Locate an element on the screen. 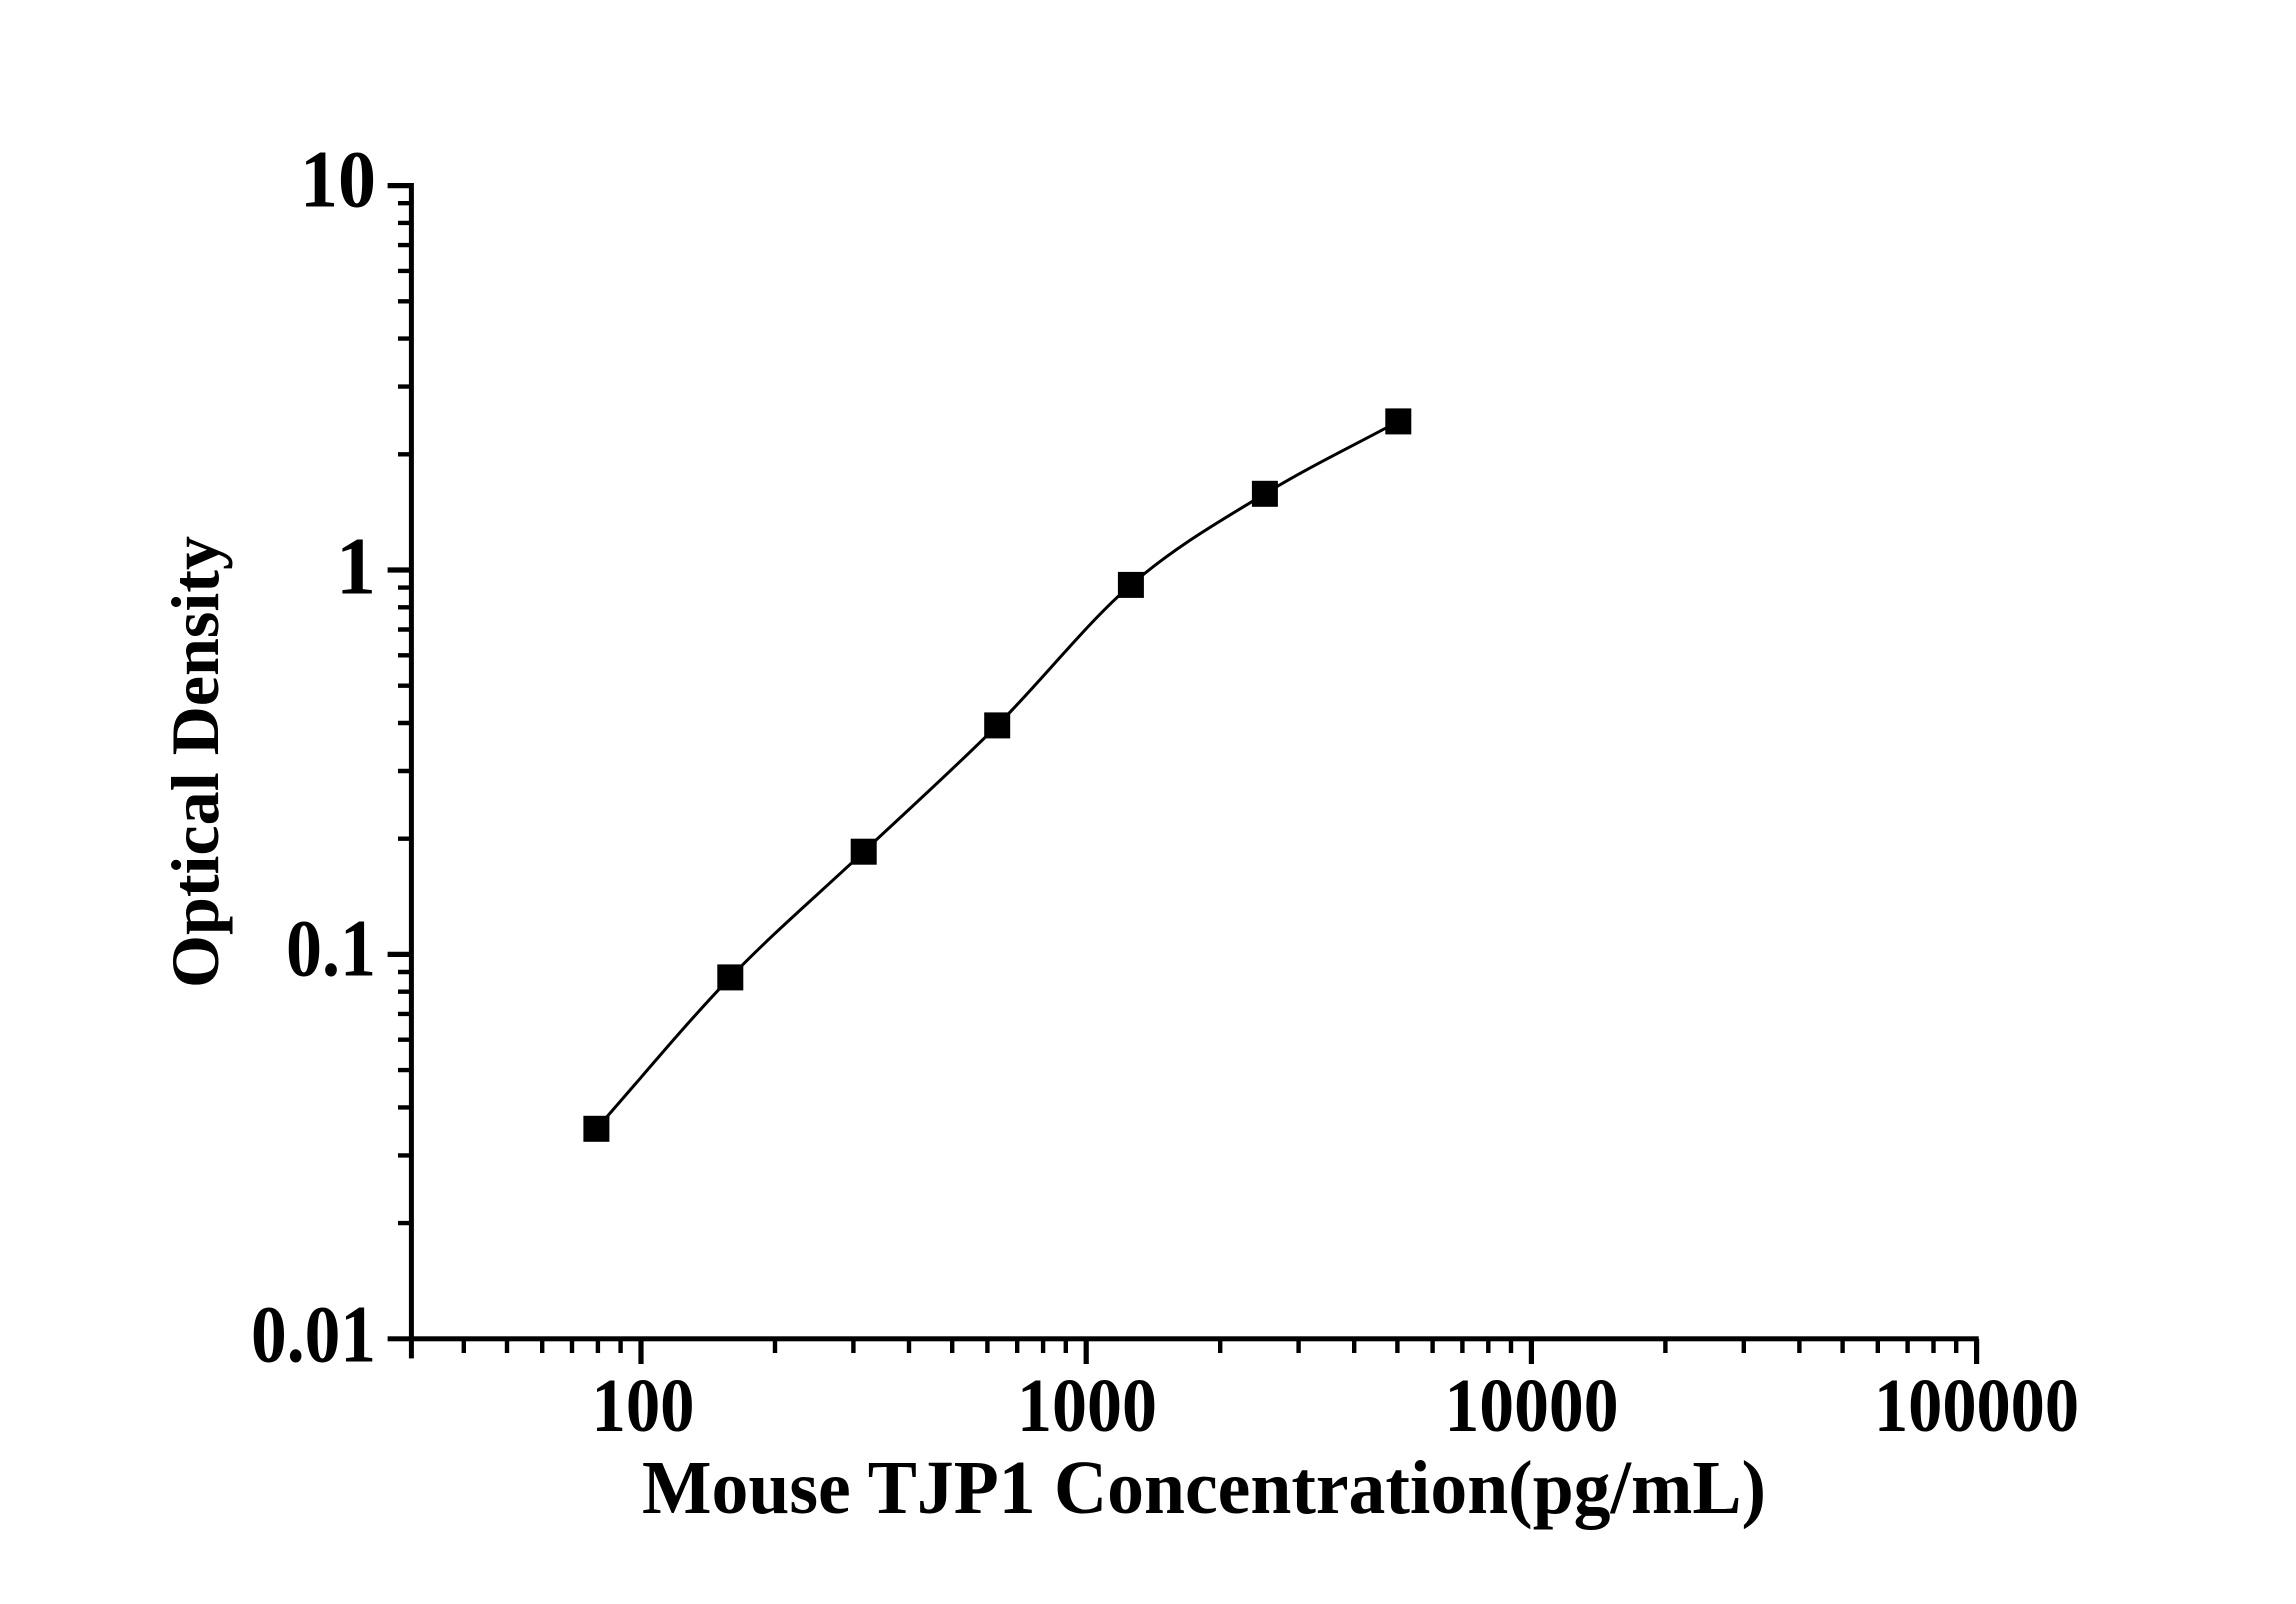 Image resolution: width=2296 pixels, height=1604 pixels. svg-text:Mouse TJP1 Concentration(pg/mL: Mouse TJP1 Concentration(pg/mL) is located at coordinates (1204, 1488).